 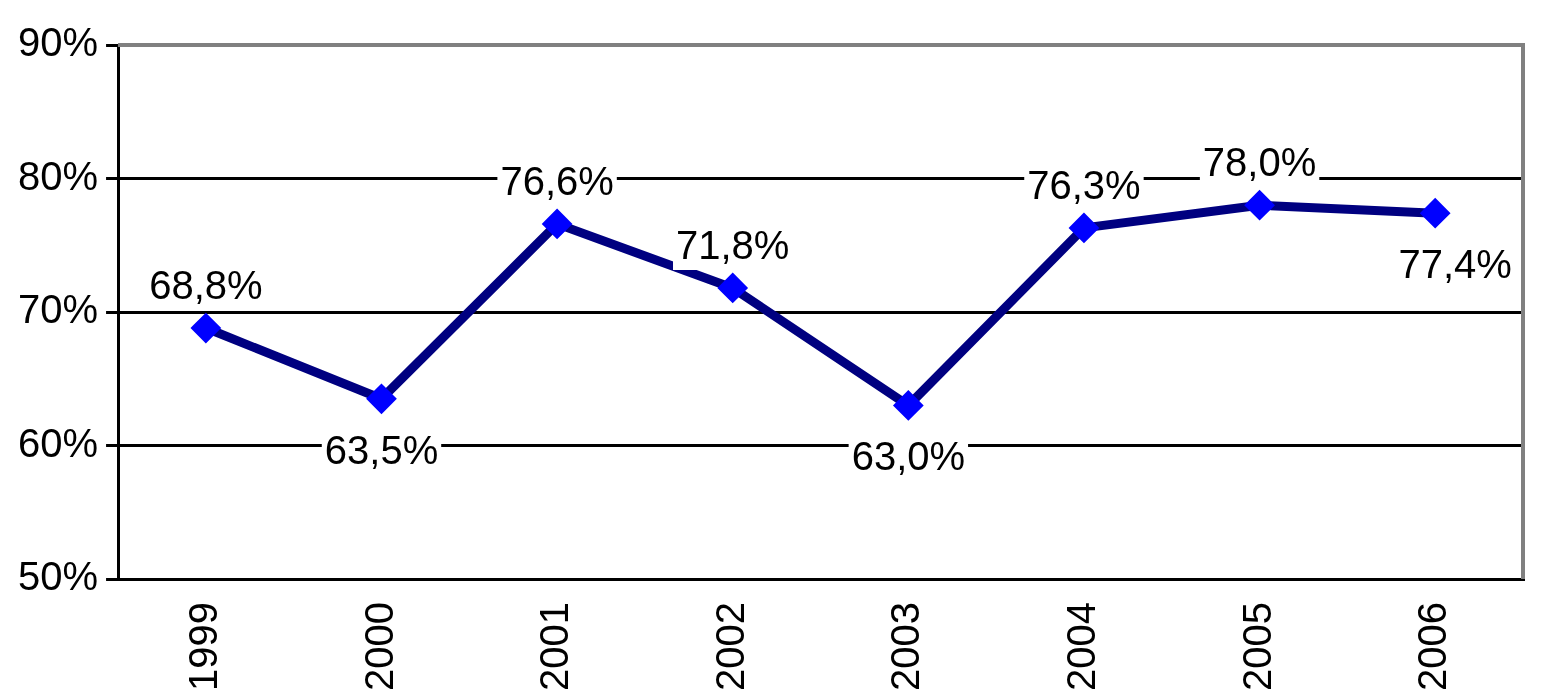 I want to click on y-tick-label: 90%, so click(x=58, y=42).